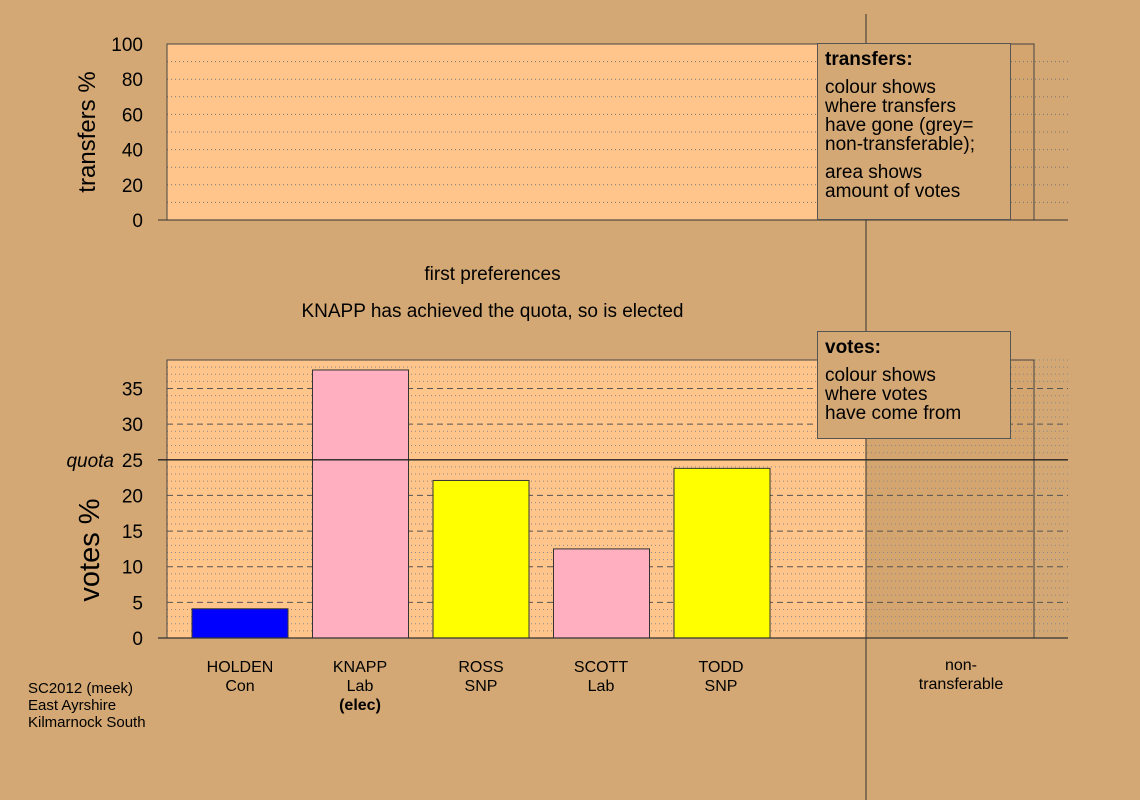 Image resolution: width=1140 pixels, height=800 pixels. I want to click on candidate-label-todd: TODD SNP, so click(721, 677).